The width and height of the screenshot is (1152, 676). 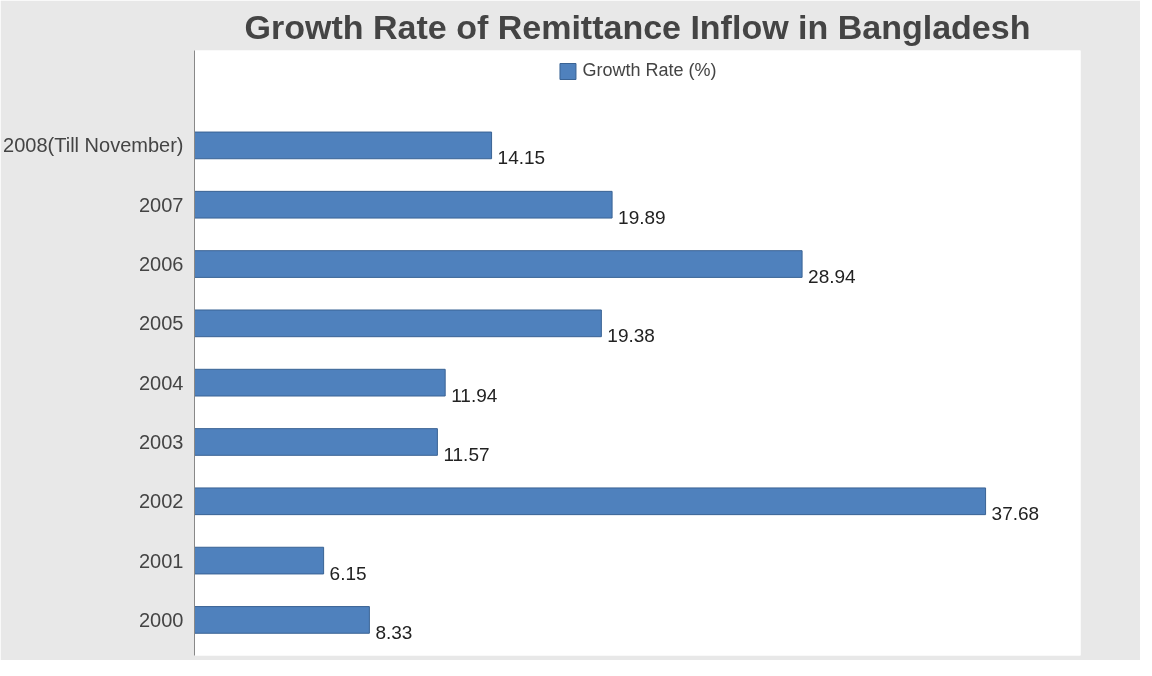 I want to click on legend-label: Growth Rate (%), so click(x=649, y=70).